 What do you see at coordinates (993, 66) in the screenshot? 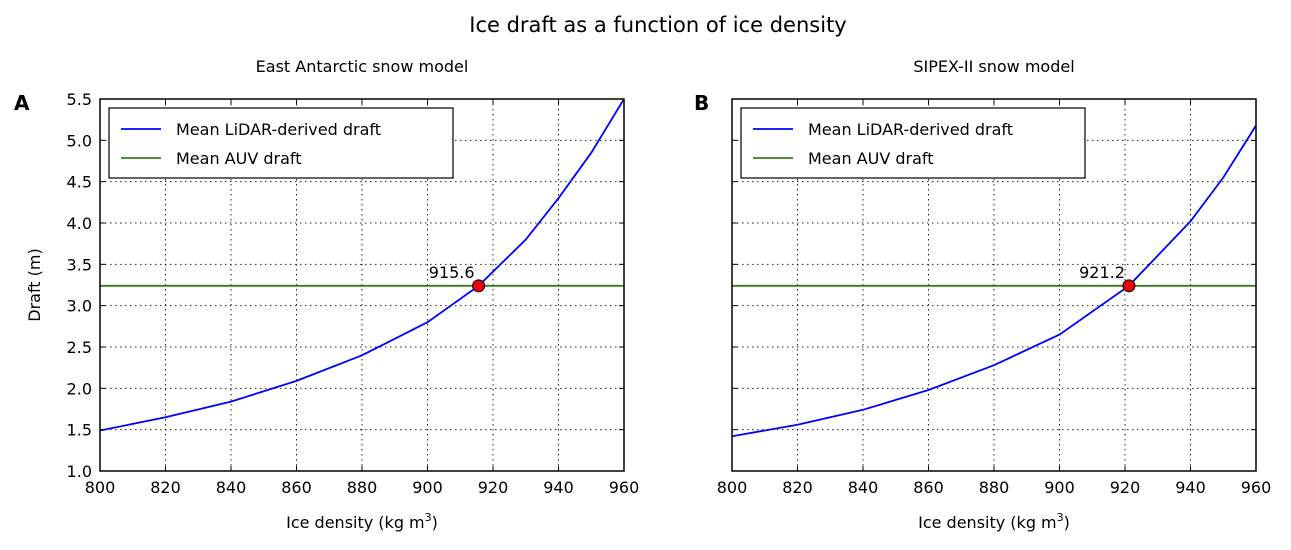
I see `subplot-title: SIPEX-II snow model` at bounding box center [993, 66].